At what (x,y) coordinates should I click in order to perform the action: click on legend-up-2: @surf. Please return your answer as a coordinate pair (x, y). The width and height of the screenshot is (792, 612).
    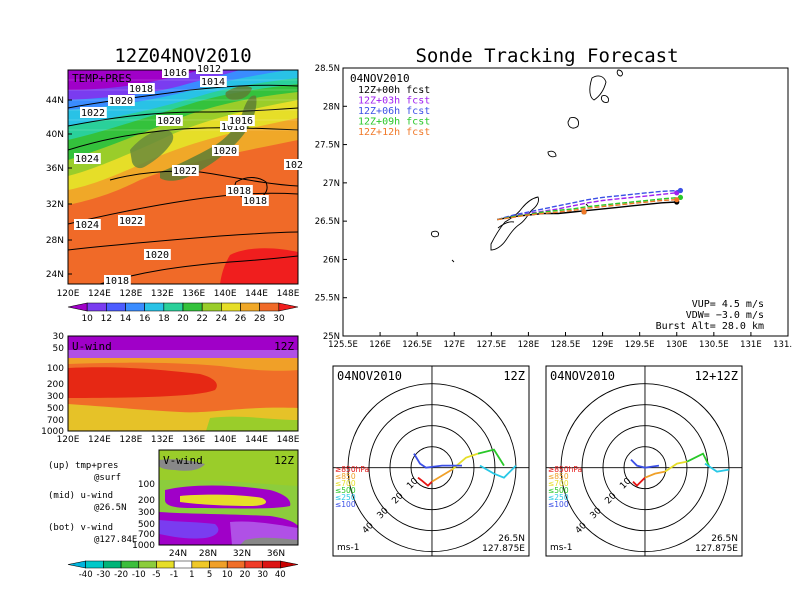
    Looking at the image, I should click on (107, 478).